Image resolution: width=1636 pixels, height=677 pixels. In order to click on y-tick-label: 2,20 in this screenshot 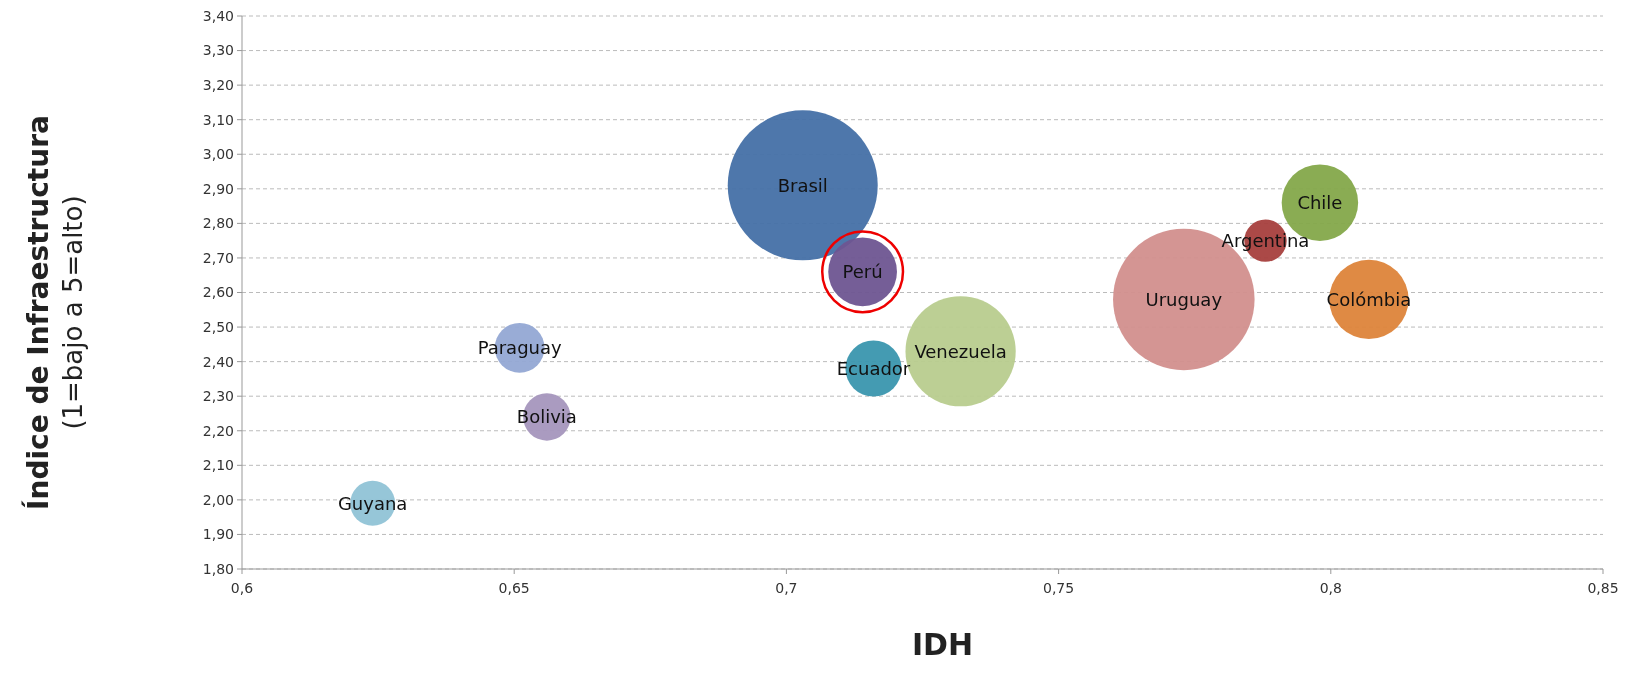, I will do `click(218, 430)`.